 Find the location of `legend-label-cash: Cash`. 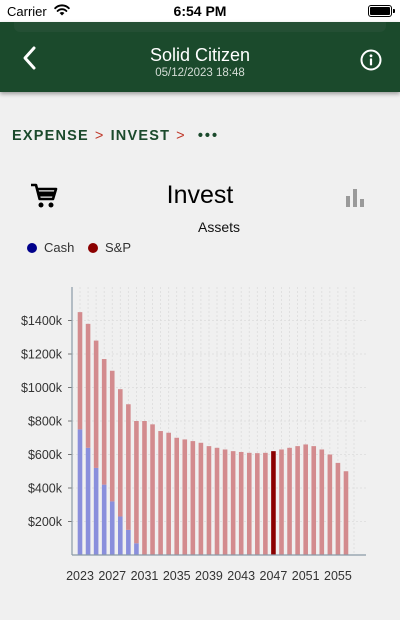

legend-label-cash: Cash is located at coordinates (59, 247).